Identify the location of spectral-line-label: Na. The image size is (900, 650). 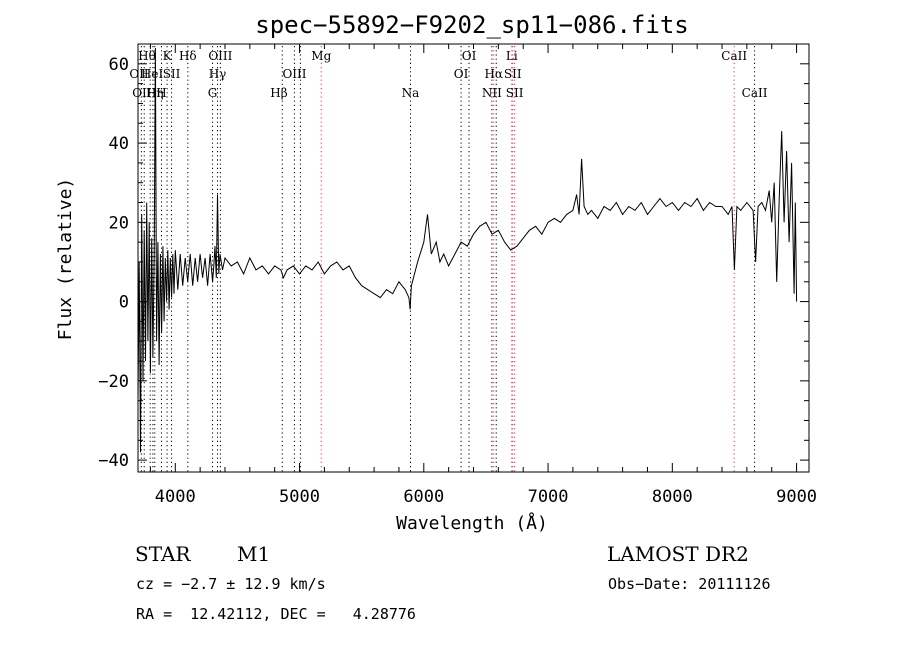
(411, 93).